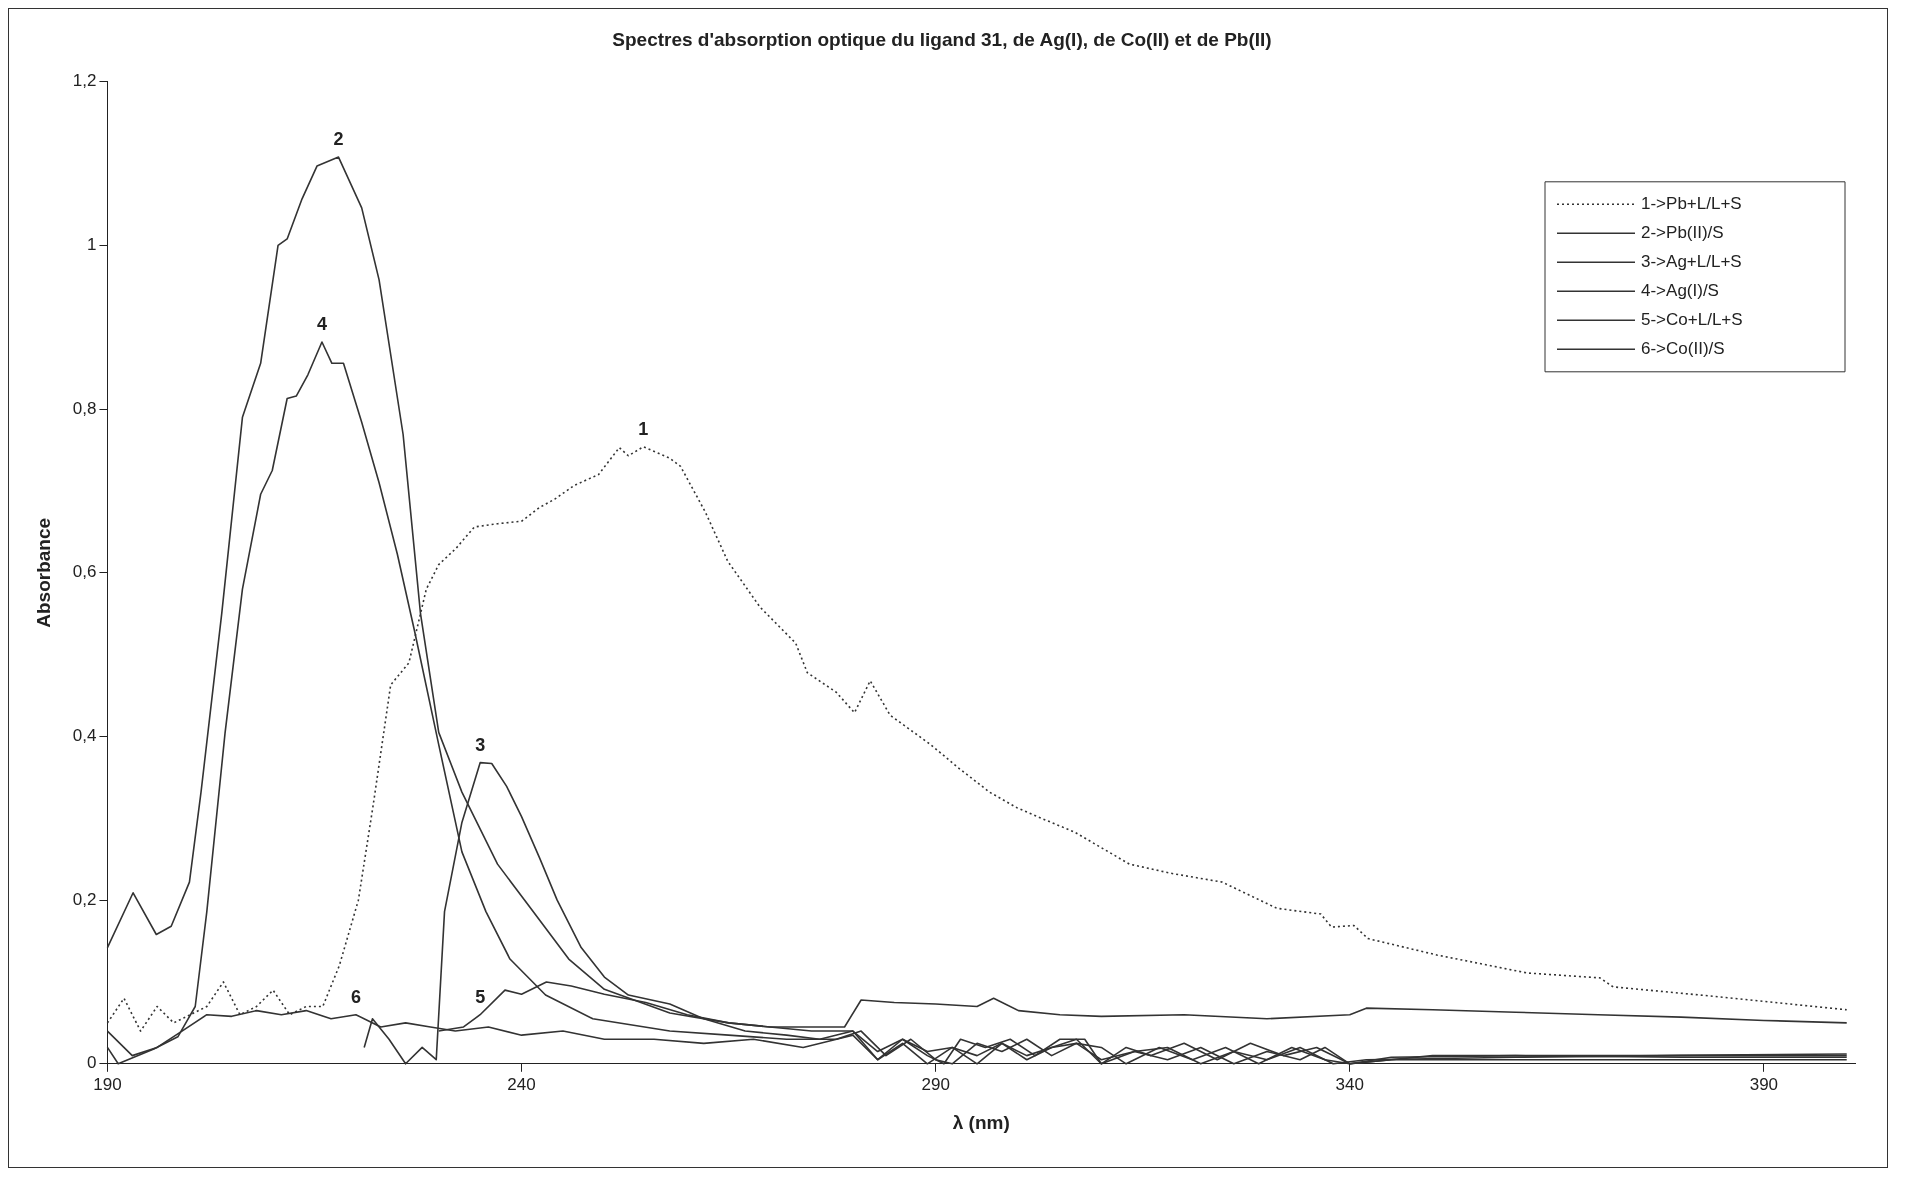 The image size is (1926, 1204). I want to click on x-tick-label: 340, so click(1349, 1084).